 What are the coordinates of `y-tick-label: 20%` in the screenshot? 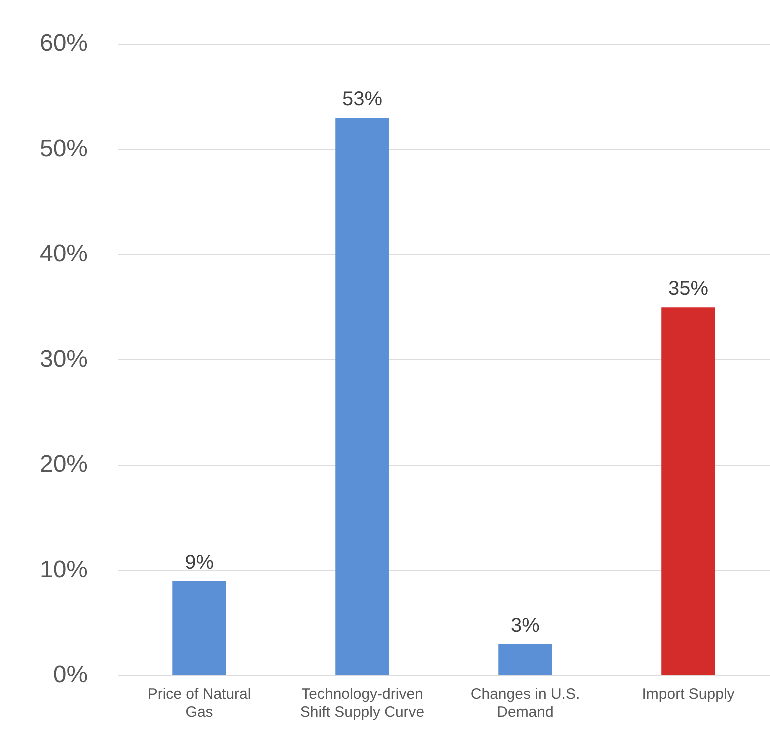 It's located at (64, 464).